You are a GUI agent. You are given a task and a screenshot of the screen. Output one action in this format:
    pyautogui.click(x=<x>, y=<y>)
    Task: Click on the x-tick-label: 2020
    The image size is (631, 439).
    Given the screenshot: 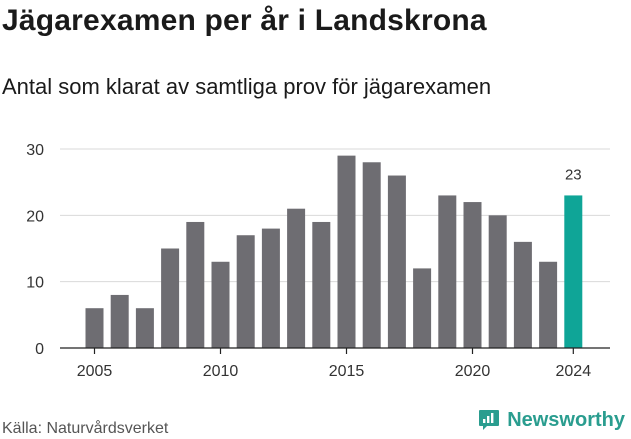 What is the action you would take?
    pyautogui.click(x=473, y=371)
    